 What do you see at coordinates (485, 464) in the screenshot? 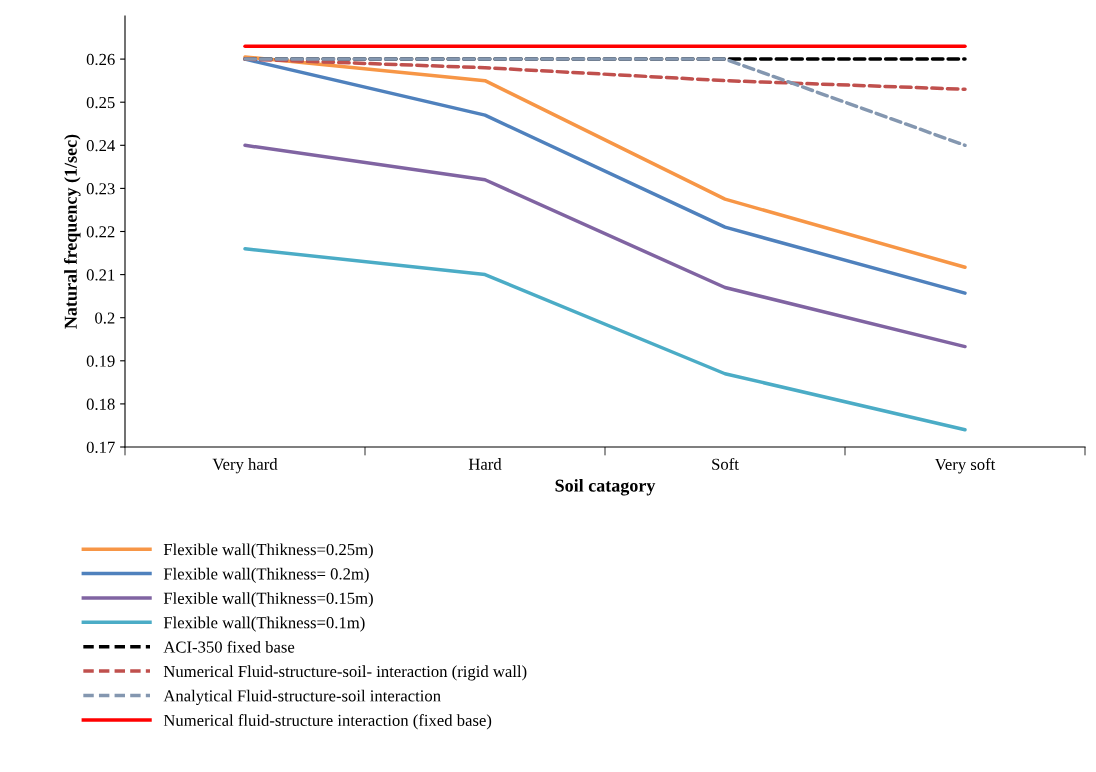
I see `x-tick-label: Hard` at bounding box center [485, 464].